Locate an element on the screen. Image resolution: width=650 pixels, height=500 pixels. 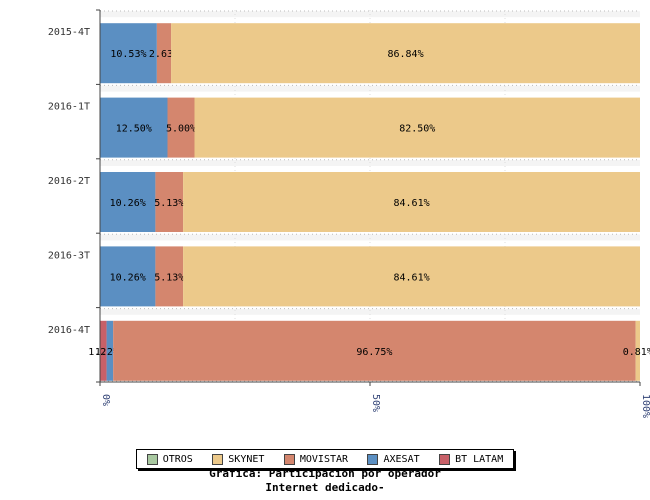
data-label: 82.50% is located at coordinates (417, 129).